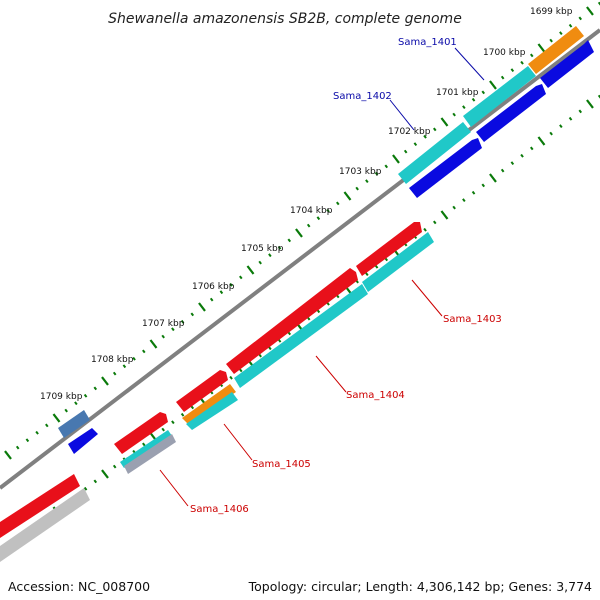  I want to click on accession-text: Accession: NC_008700, so click(79, 586).